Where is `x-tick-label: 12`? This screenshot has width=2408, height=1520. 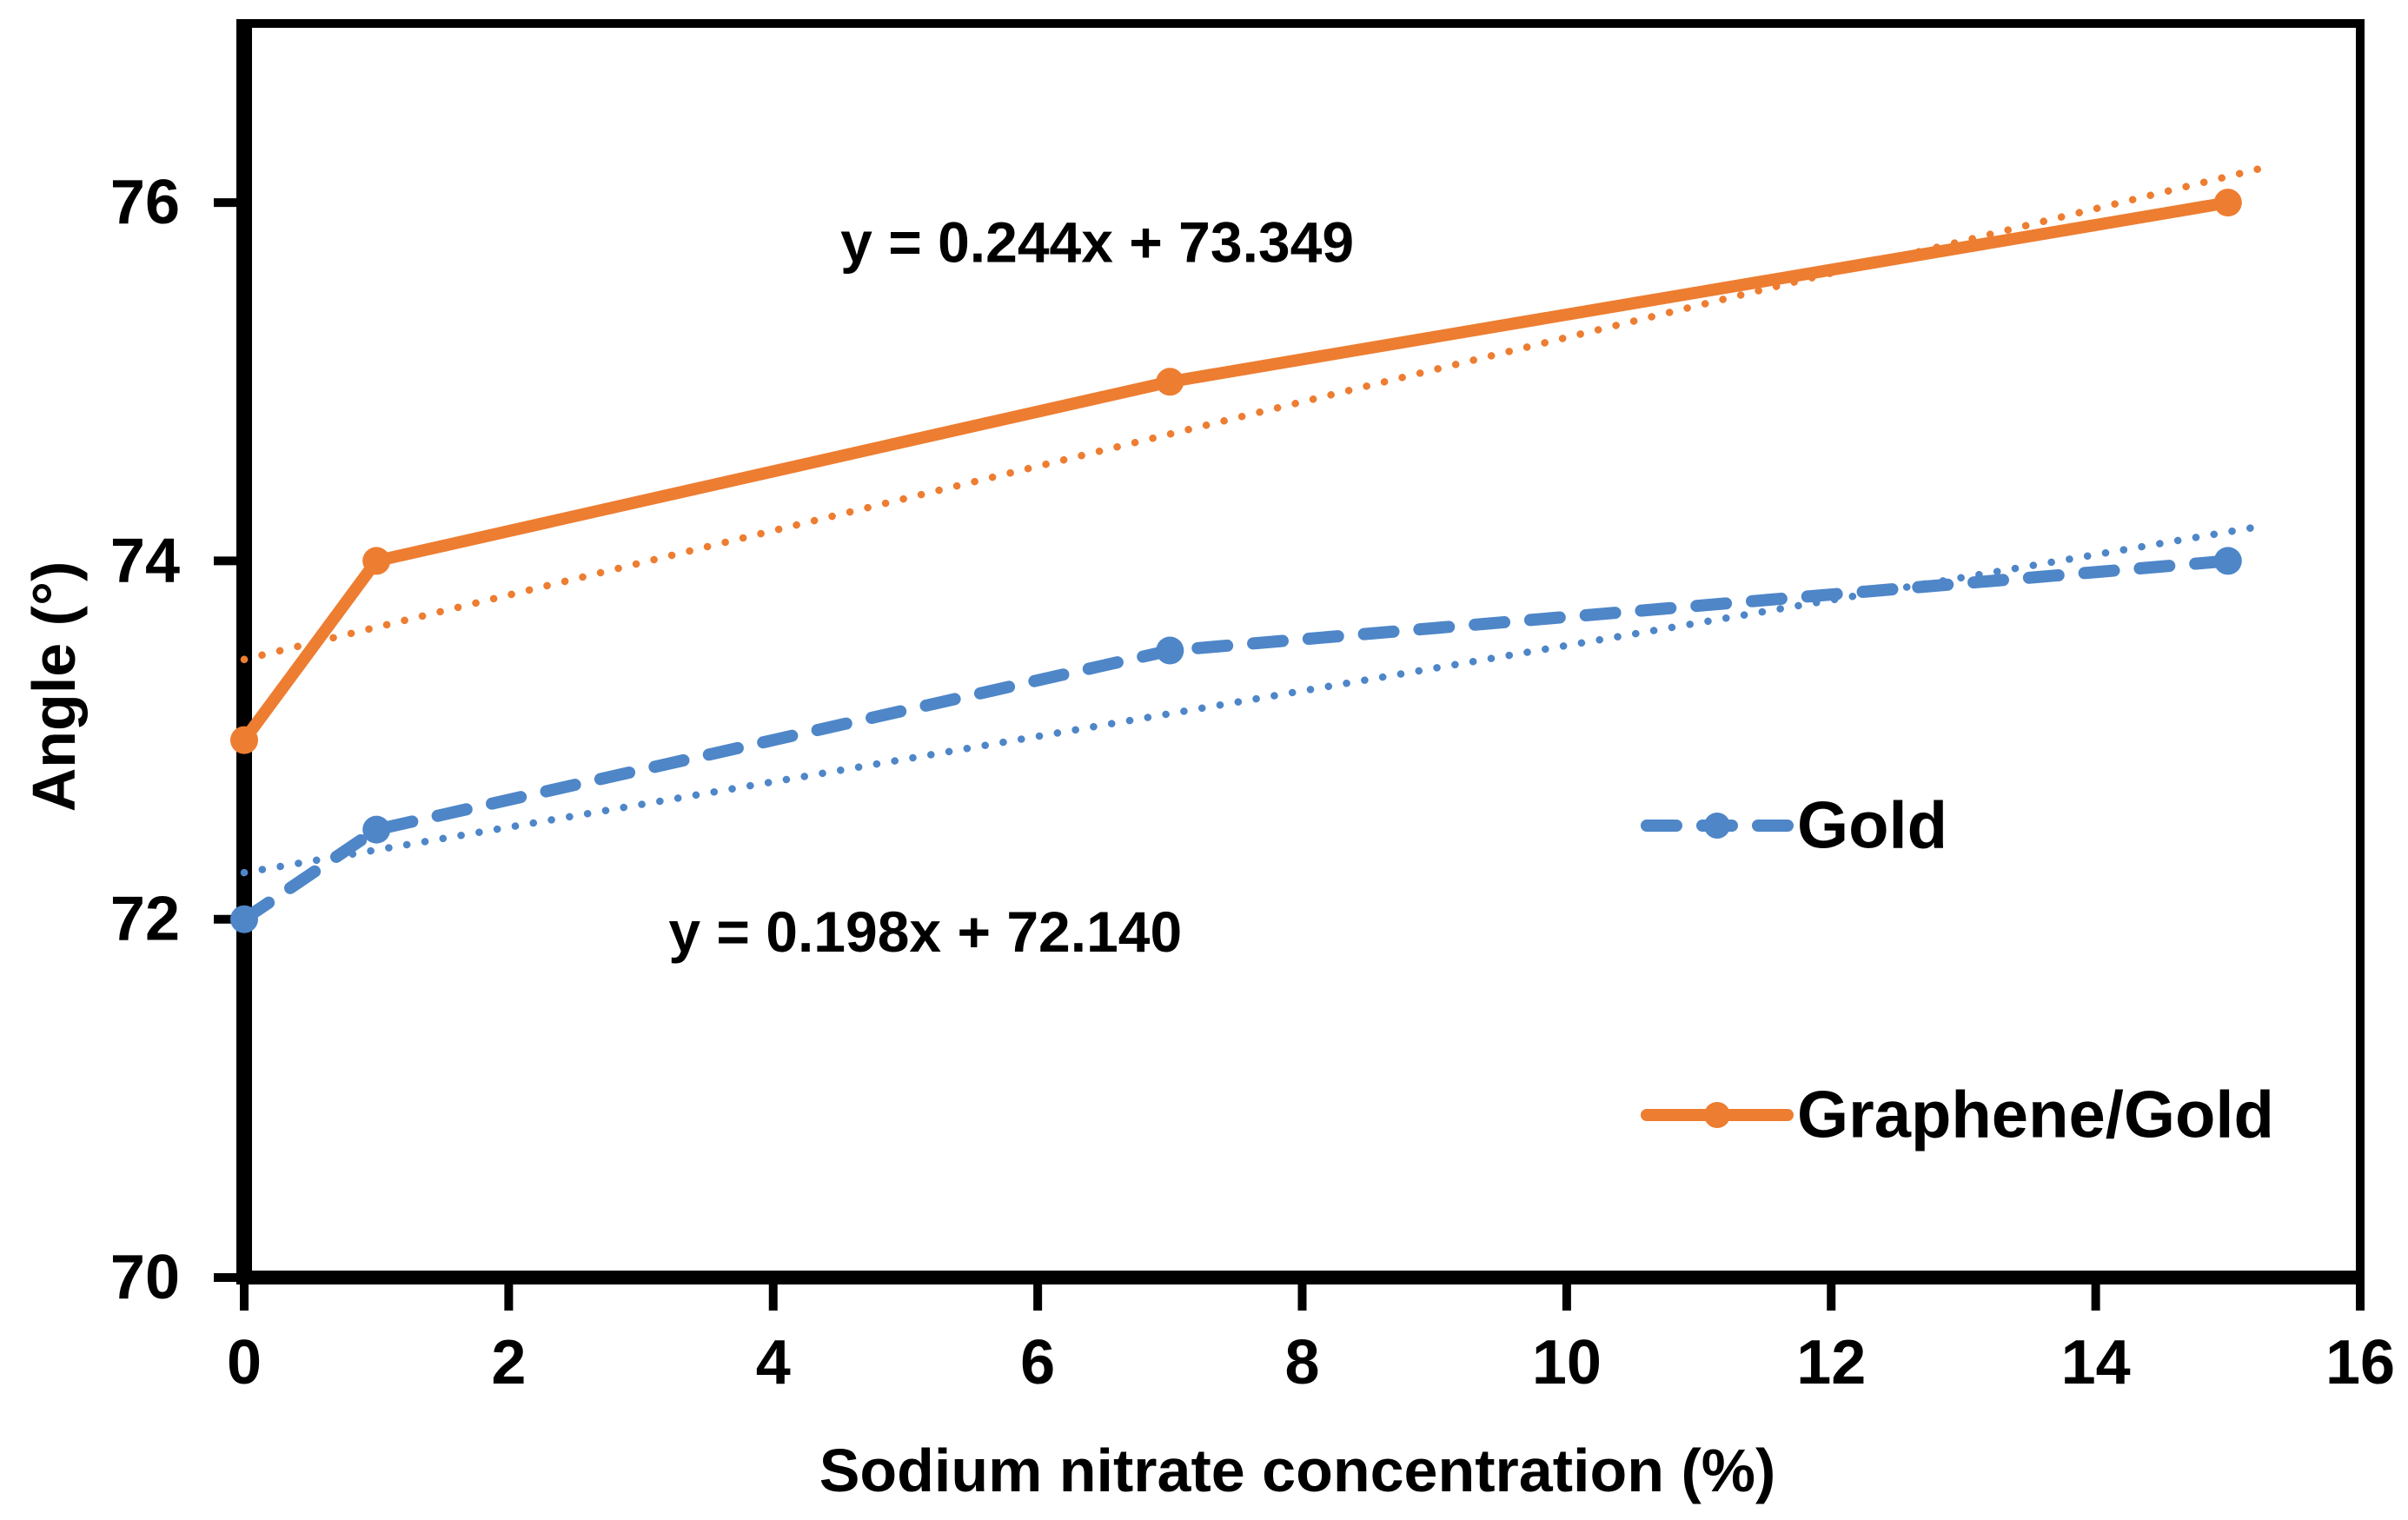
x-tick-label: 12 is located at coordinates (1831, 1363).